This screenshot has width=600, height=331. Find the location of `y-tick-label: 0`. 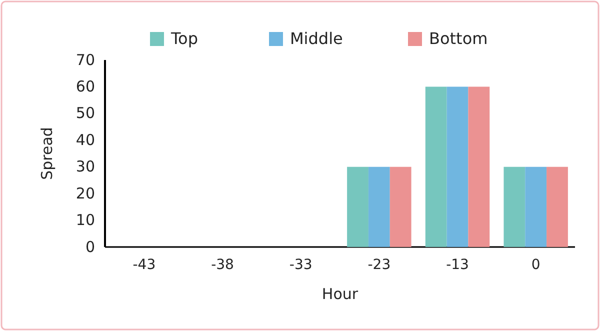

y-tick-label: 0 is located at coordinates (90, 247).